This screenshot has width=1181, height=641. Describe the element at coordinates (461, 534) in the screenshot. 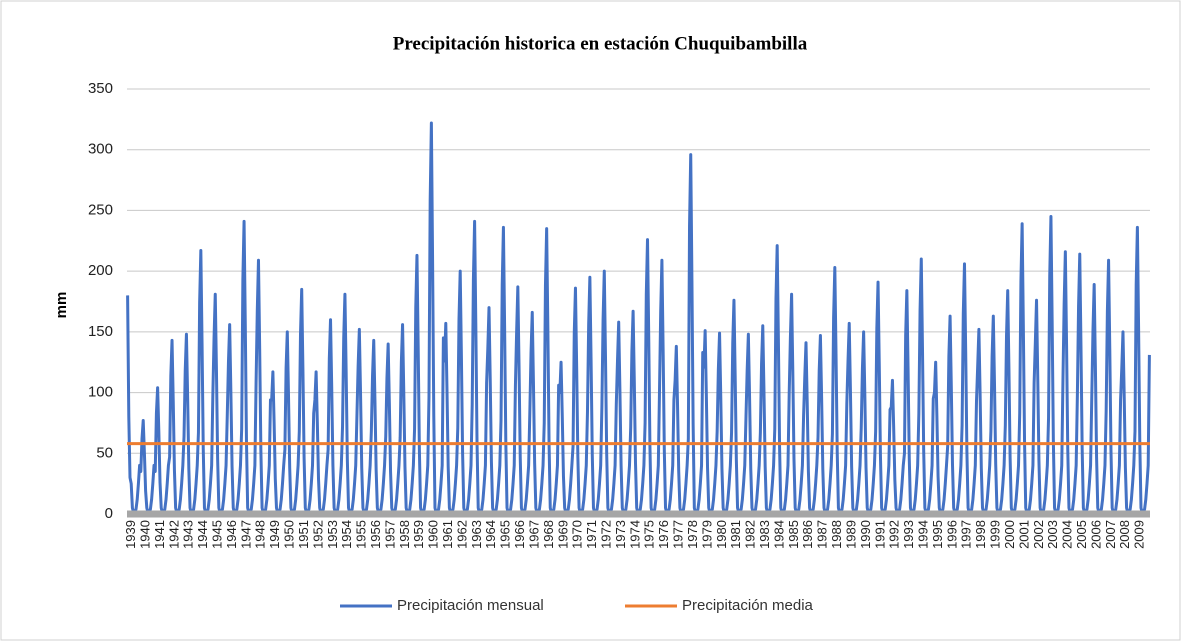

I see `x-tick-label: 1962` at that location.